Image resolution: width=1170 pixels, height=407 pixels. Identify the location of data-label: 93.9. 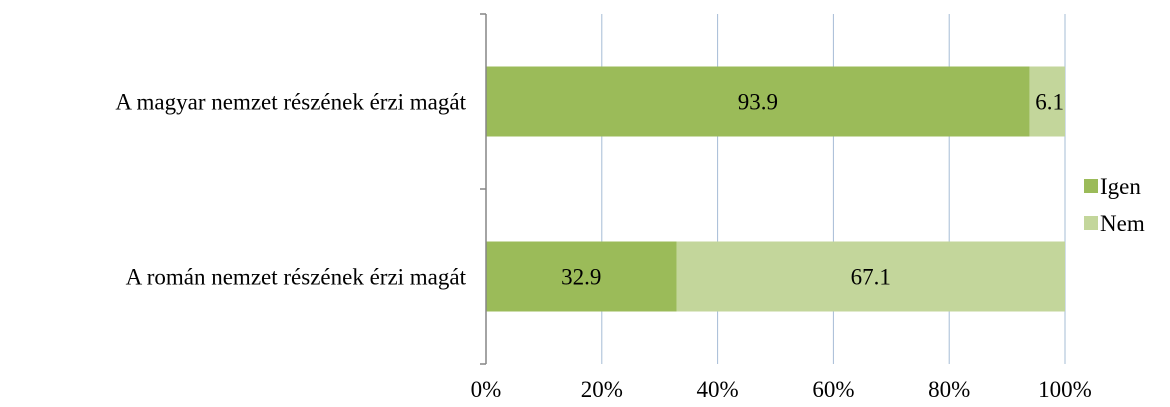
(758, 102).